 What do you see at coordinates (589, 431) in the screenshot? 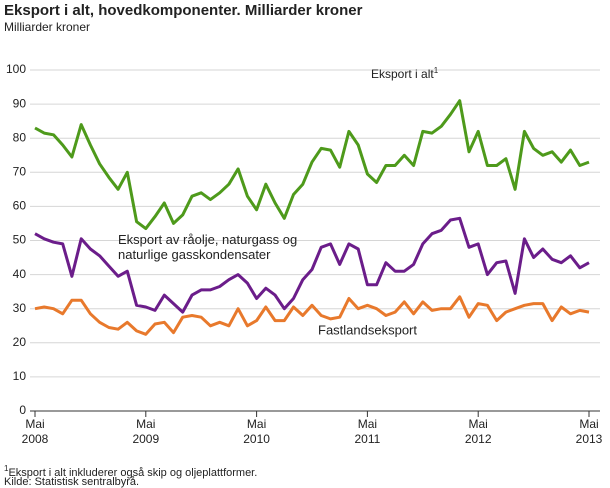
I see `x-tick-label: Mai 2013` at bounding box center [589, 431].